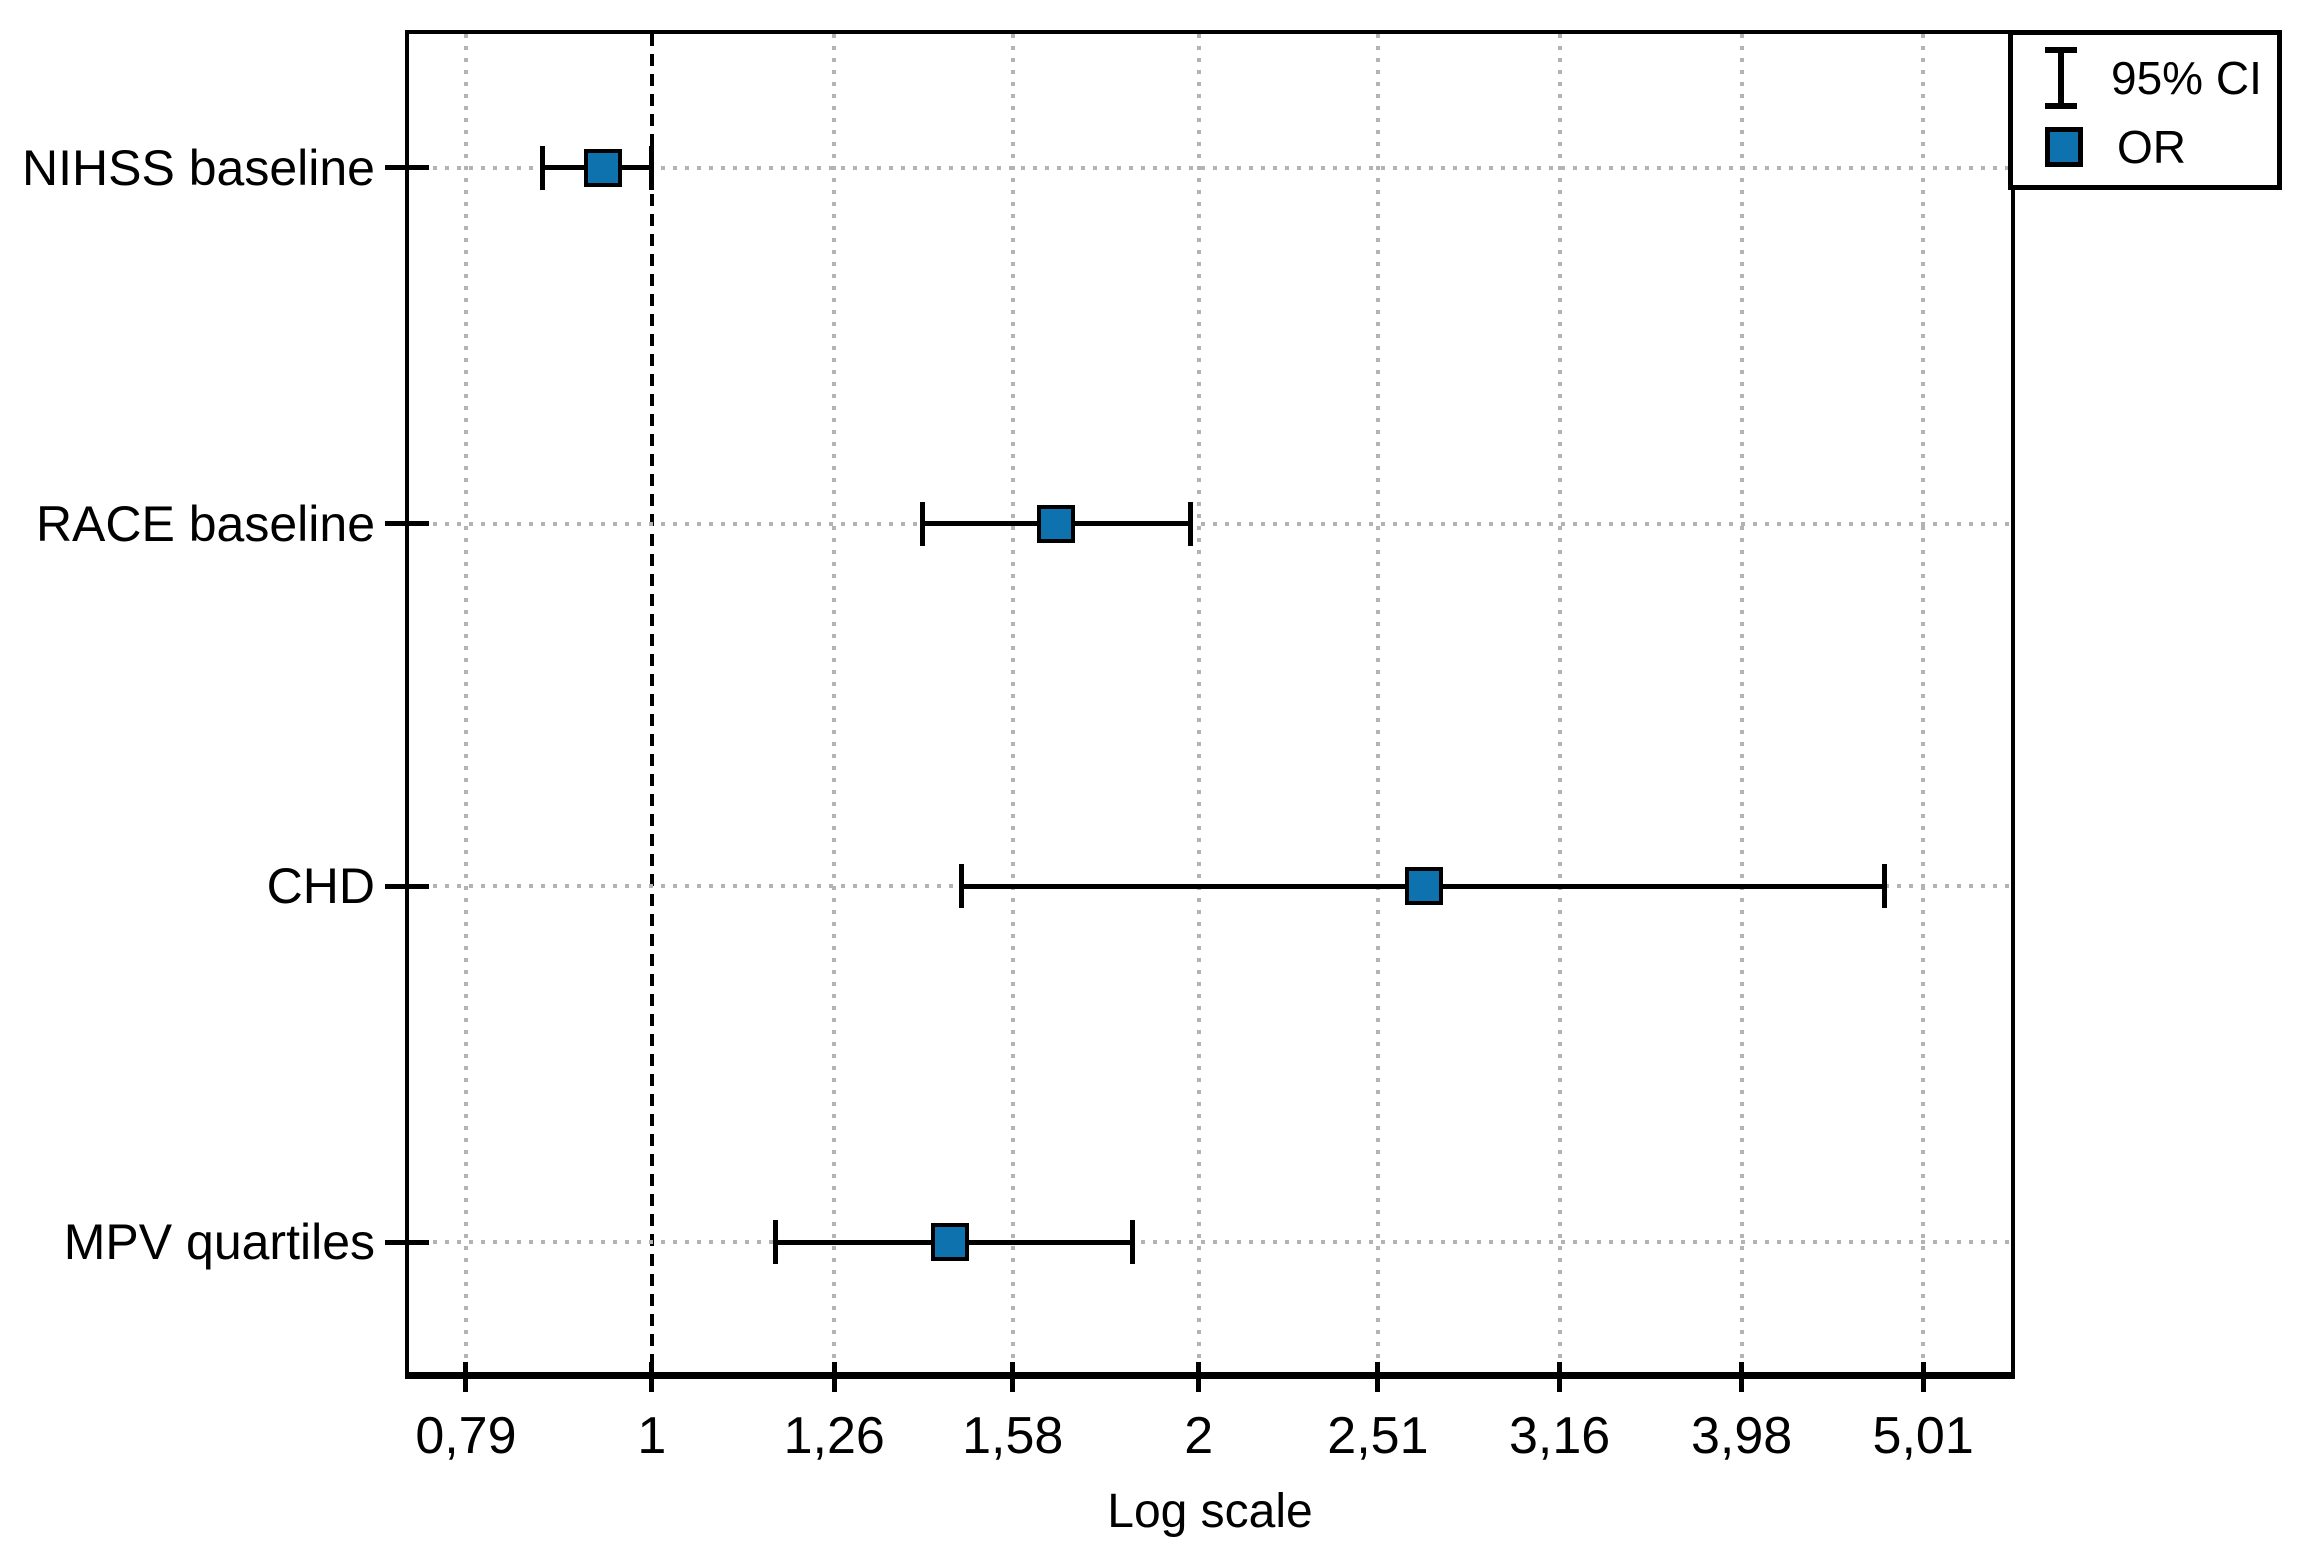 The width and height of the screenshot is (2302, 1564). Describe the element at coordinates (1741, 1436) in the screenshot. I see `x-tick-label: 3,98` at that location.